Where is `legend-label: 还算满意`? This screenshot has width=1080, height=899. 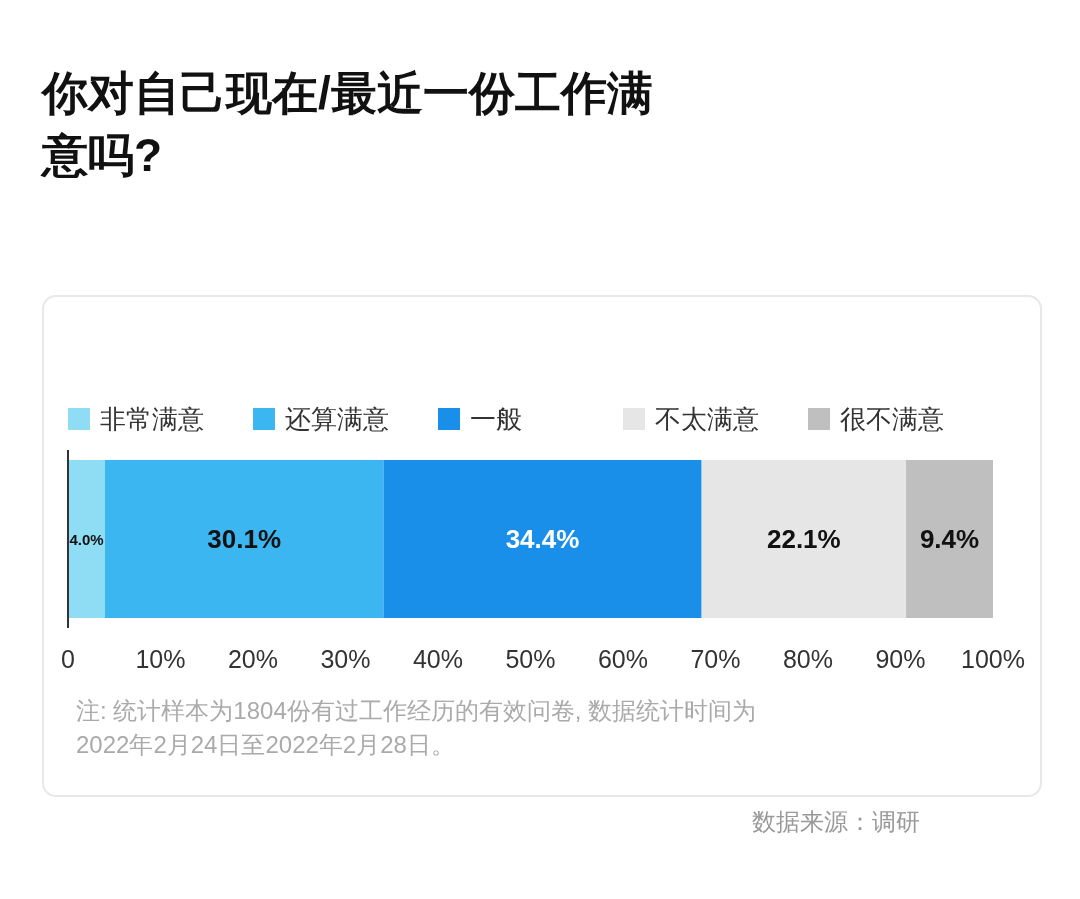 legend-label: 还算满意 is located at coordinates (337, 419).